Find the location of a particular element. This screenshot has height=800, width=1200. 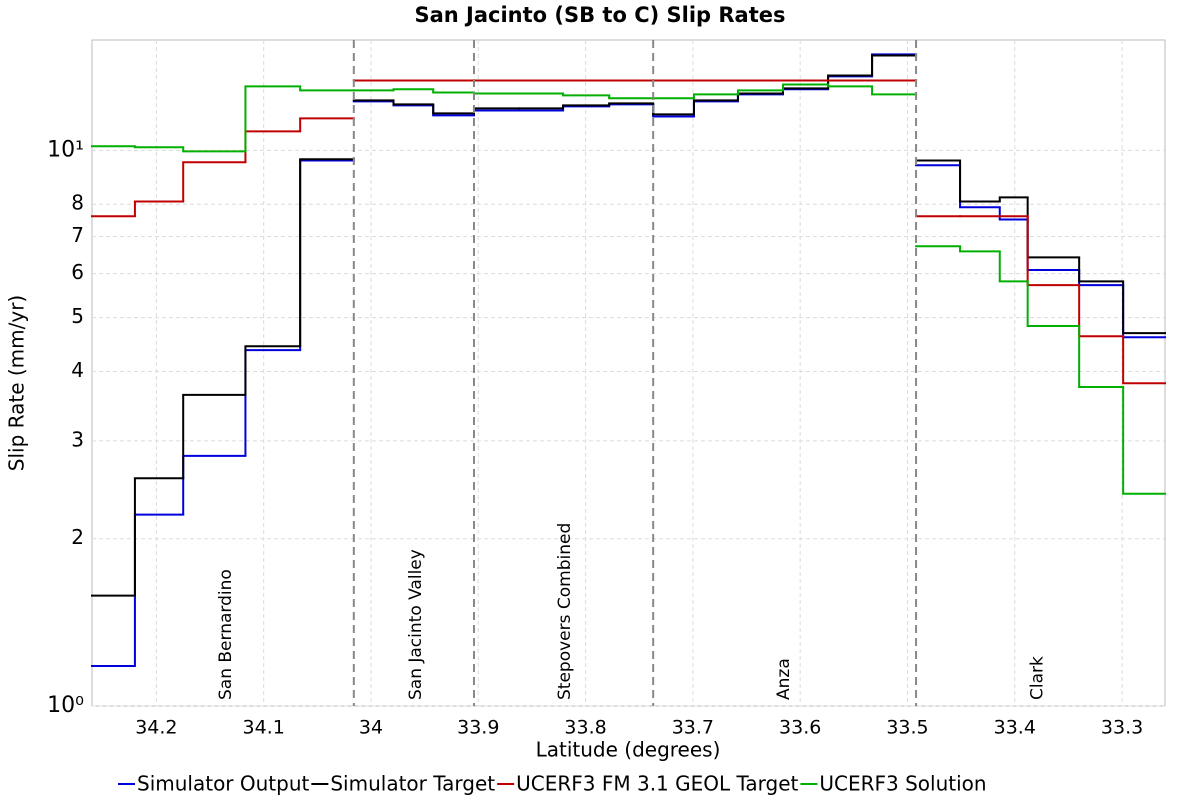

x-tick-label: 34 is located at coordinates (371, 728).